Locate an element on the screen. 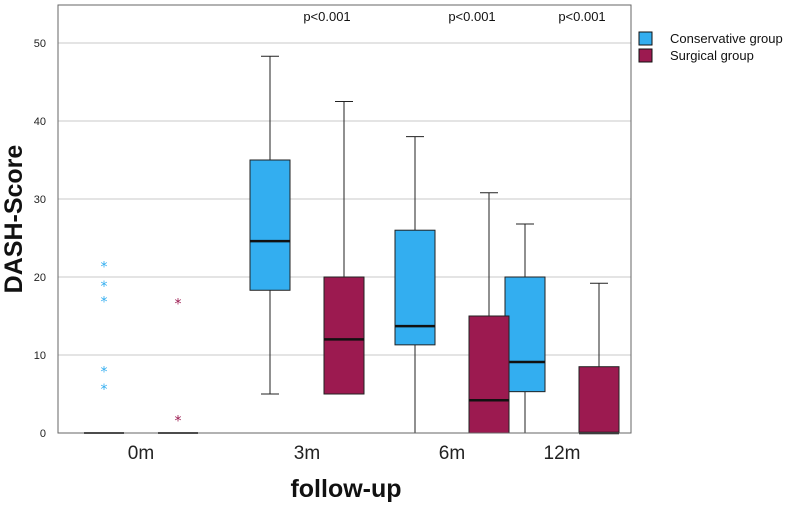 This screenshot has height=505, width=797. y-tick-label: 40 is located at coordinates (40, 122).